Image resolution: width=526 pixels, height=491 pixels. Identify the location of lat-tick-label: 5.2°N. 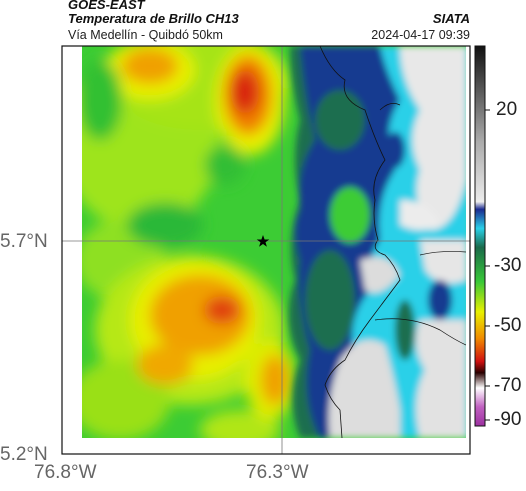
(24, 454).